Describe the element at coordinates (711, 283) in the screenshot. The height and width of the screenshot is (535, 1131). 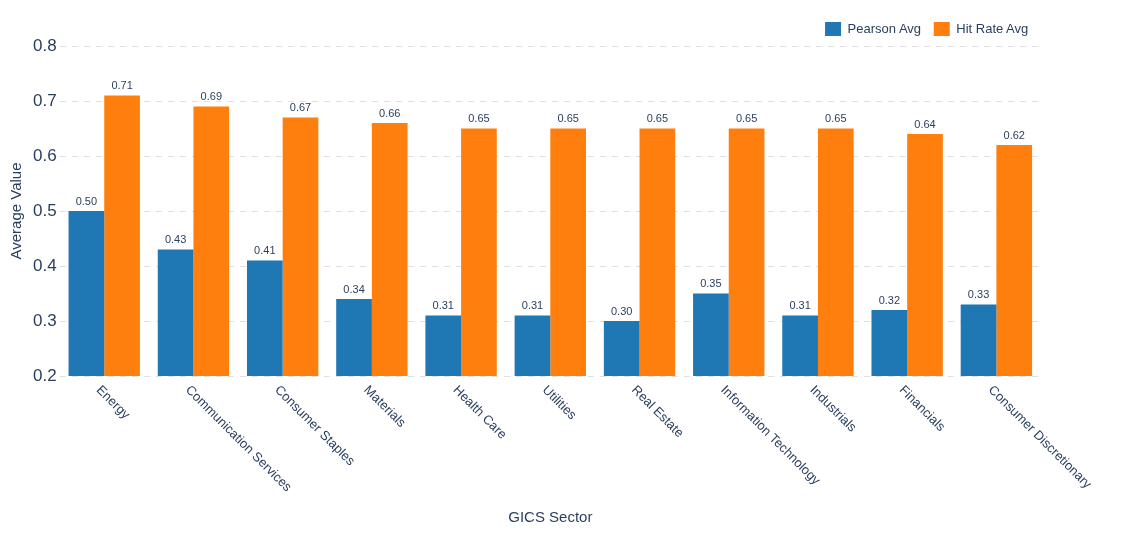
I see `data-label: 0.35` at that location.